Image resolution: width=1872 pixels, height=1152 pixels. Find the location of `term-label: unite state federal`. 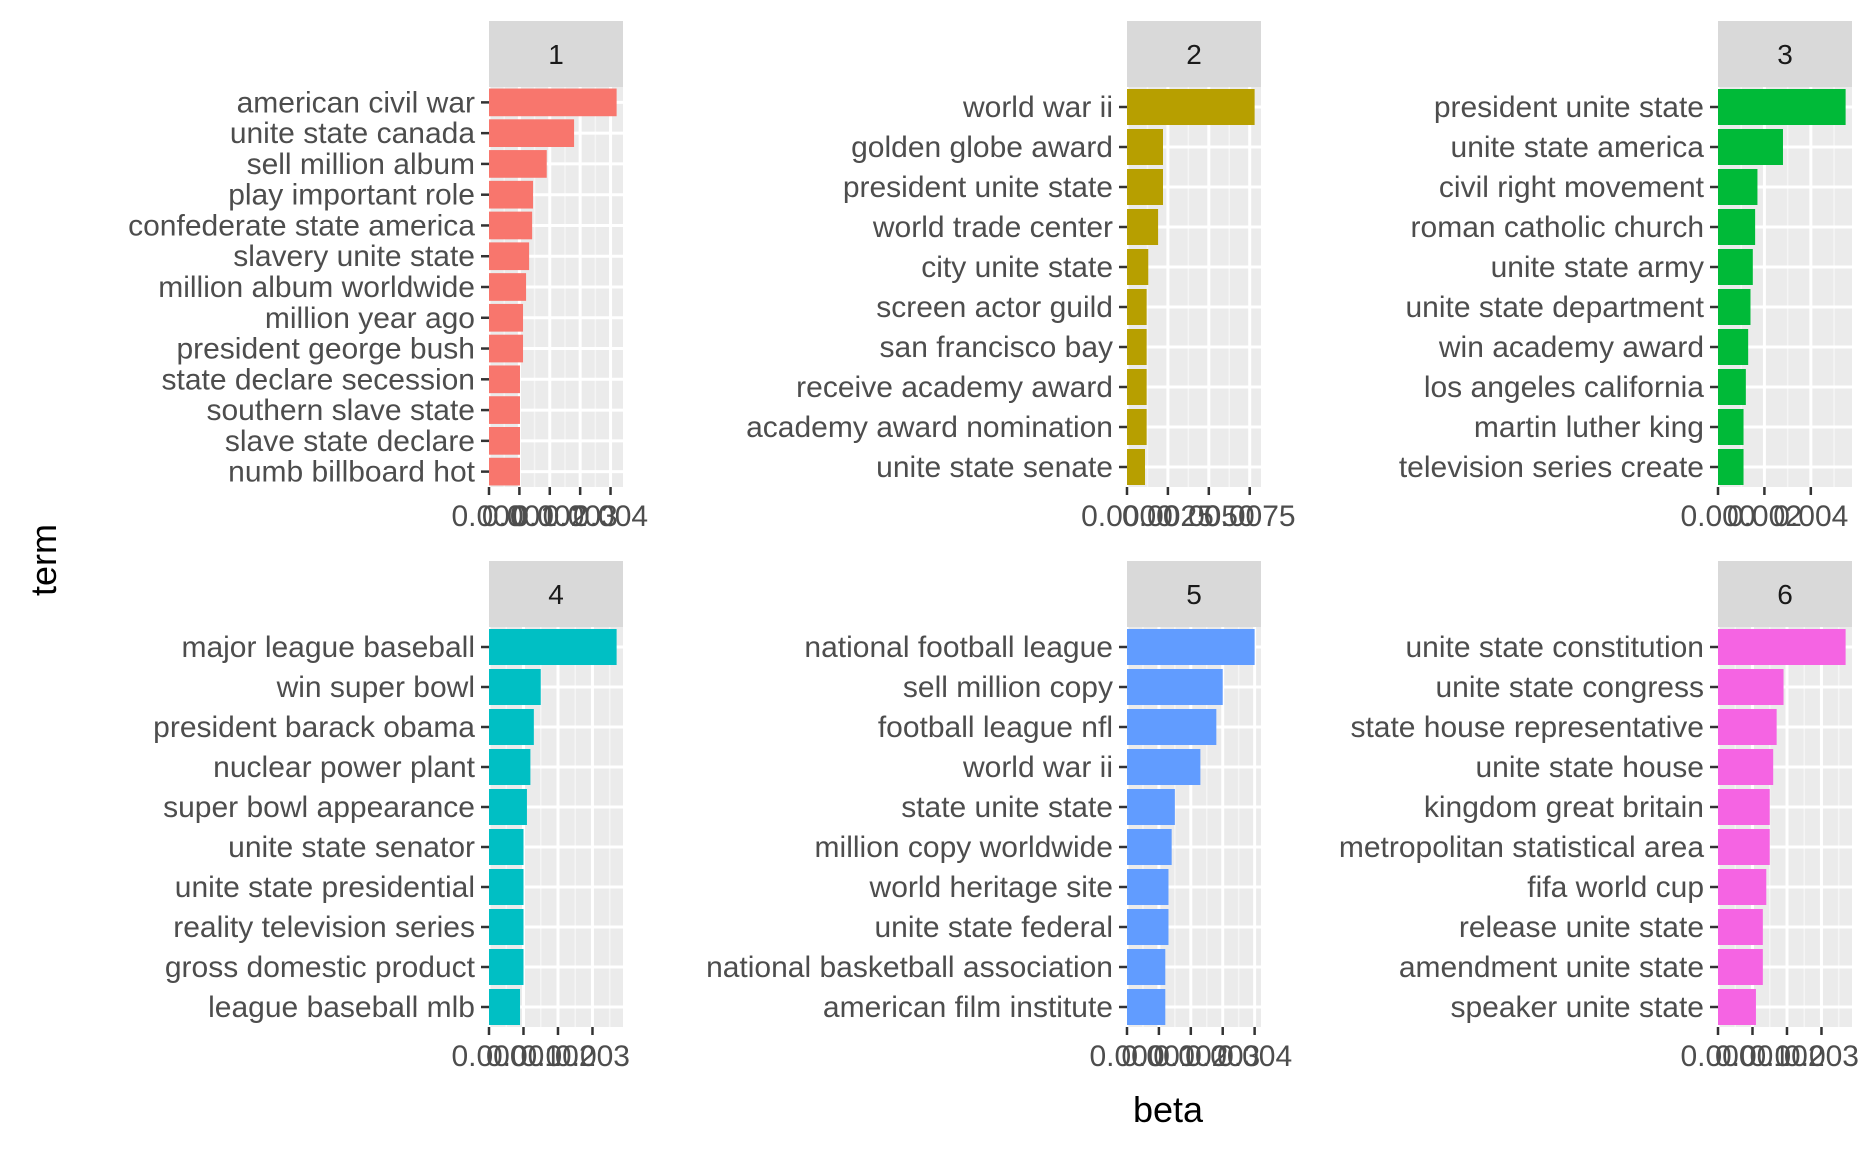

term-label: unite state federal is located at coordinates (994, 927).